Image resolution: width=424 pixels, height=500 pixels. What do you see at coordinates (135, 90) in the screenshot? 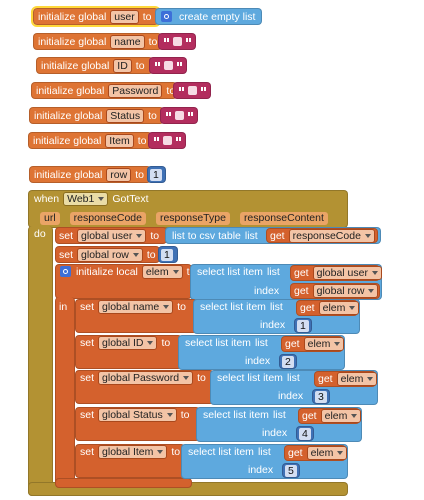
I see `block-field: Password` at bounding box center [135, 90].